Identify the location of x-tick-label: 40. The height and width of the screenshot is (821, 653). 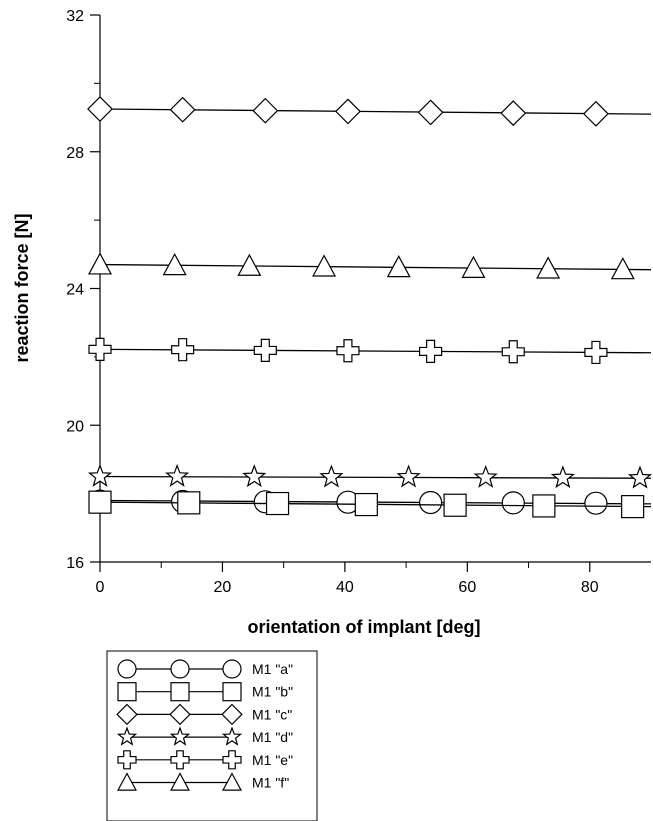
(345, 587).